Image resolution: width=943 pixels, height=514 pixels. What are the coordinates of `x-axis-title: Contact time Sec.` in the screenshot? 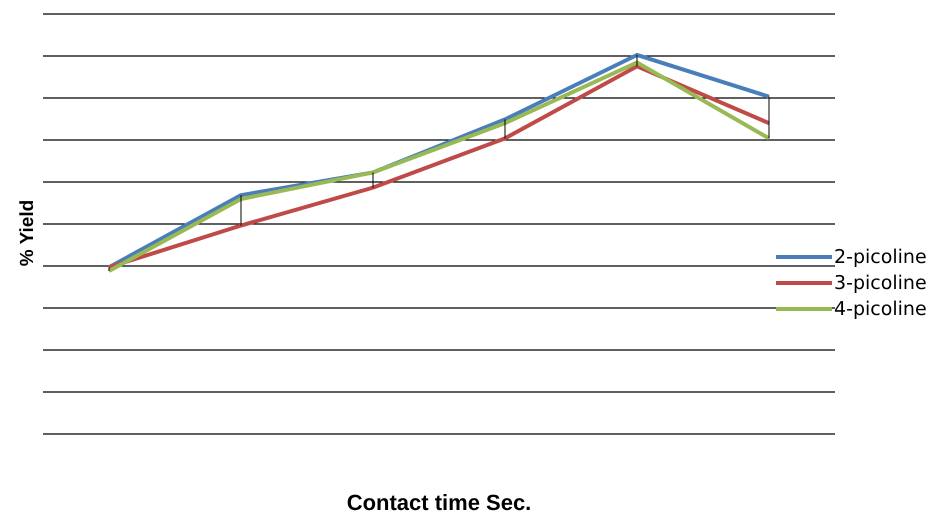 It's located at (439, 502).